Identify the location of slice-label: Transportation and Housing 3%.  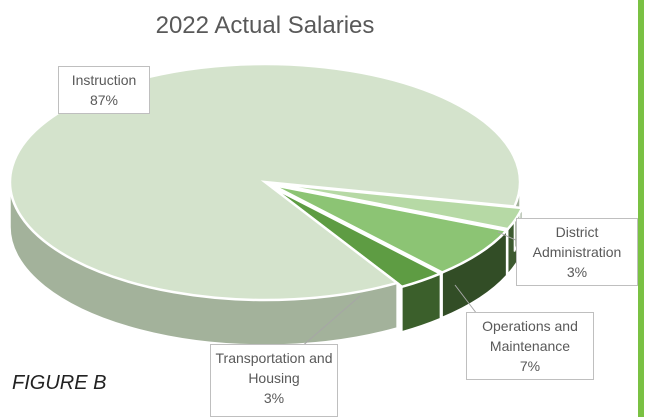
(274, 380).